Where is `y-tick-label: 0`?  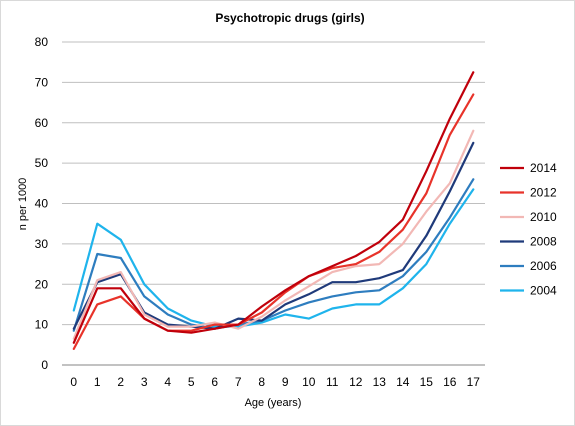
y-tick-label: 0 is located at coordinates (44, 365).